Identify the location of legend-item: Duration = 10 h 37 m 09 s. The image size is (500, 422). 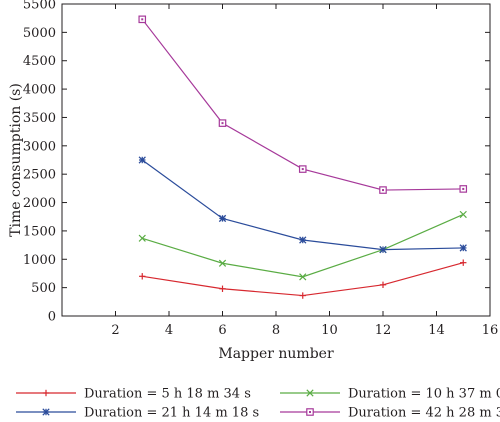
(390, 394).